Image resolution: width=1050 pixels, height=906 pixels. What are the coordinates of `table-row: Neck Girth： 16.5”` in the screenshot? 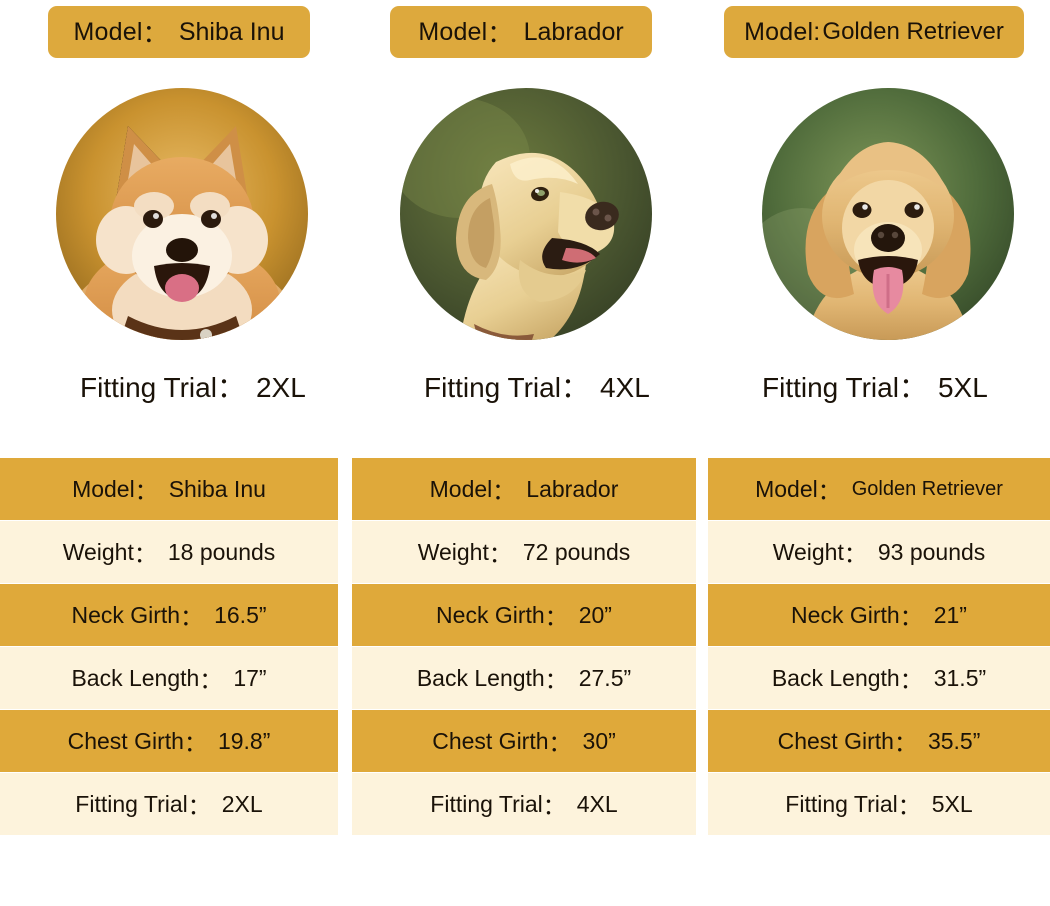 It's located at (169, 615).